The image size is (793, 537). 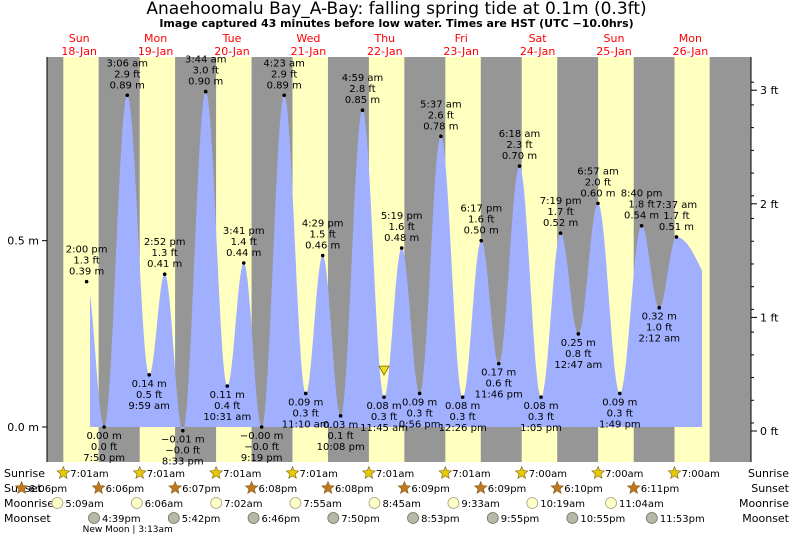 I want to click on tide-ft-label: 0.5 ft, so click(x=149, y=395).